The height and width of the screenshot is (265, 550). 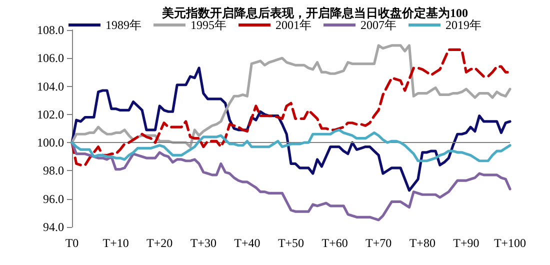 I want to click on y-tick-label: 104.0, so click(x=50, y=86).